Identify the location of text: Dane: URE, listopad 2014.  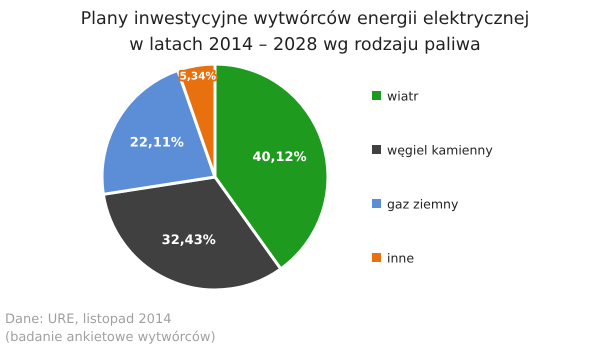
(88, 319).